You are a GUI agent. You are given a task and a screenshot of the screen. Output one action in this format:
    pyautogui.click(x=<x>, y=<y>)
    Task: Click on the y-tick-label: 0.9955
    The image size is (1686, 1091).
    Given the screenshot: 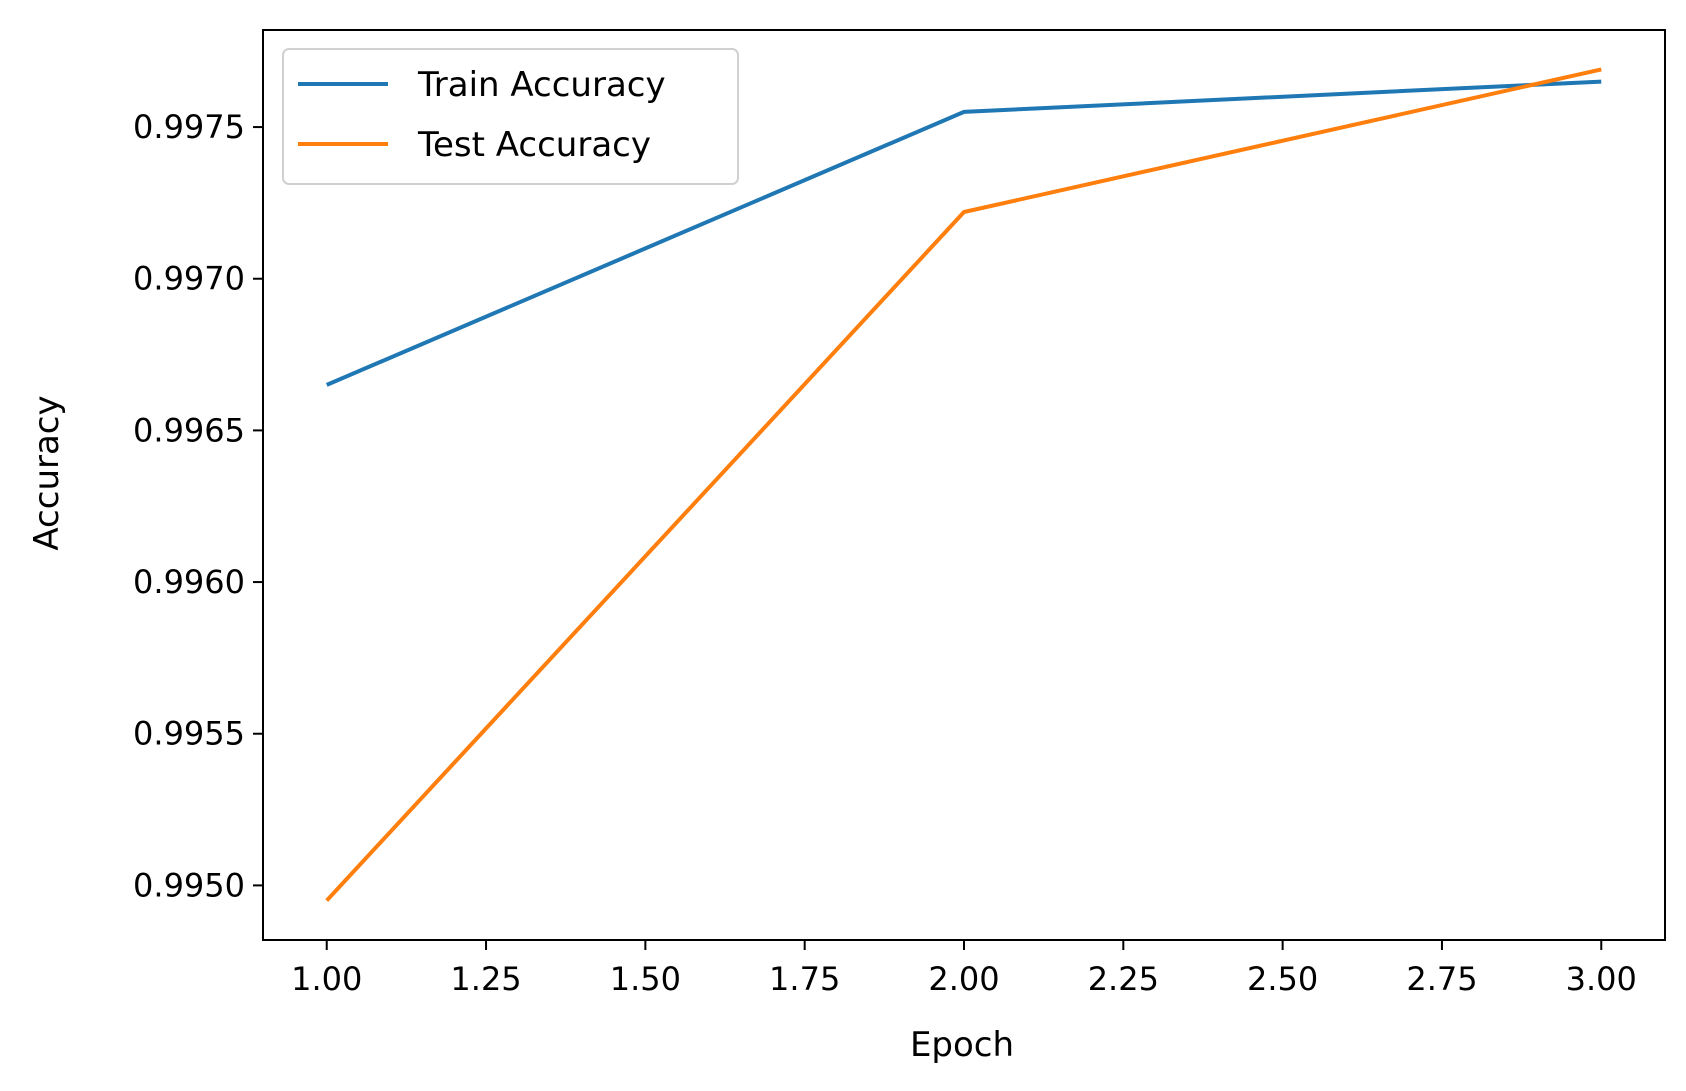 What is the action you would take?
    pyautogui.click(x=189, y=734)
    